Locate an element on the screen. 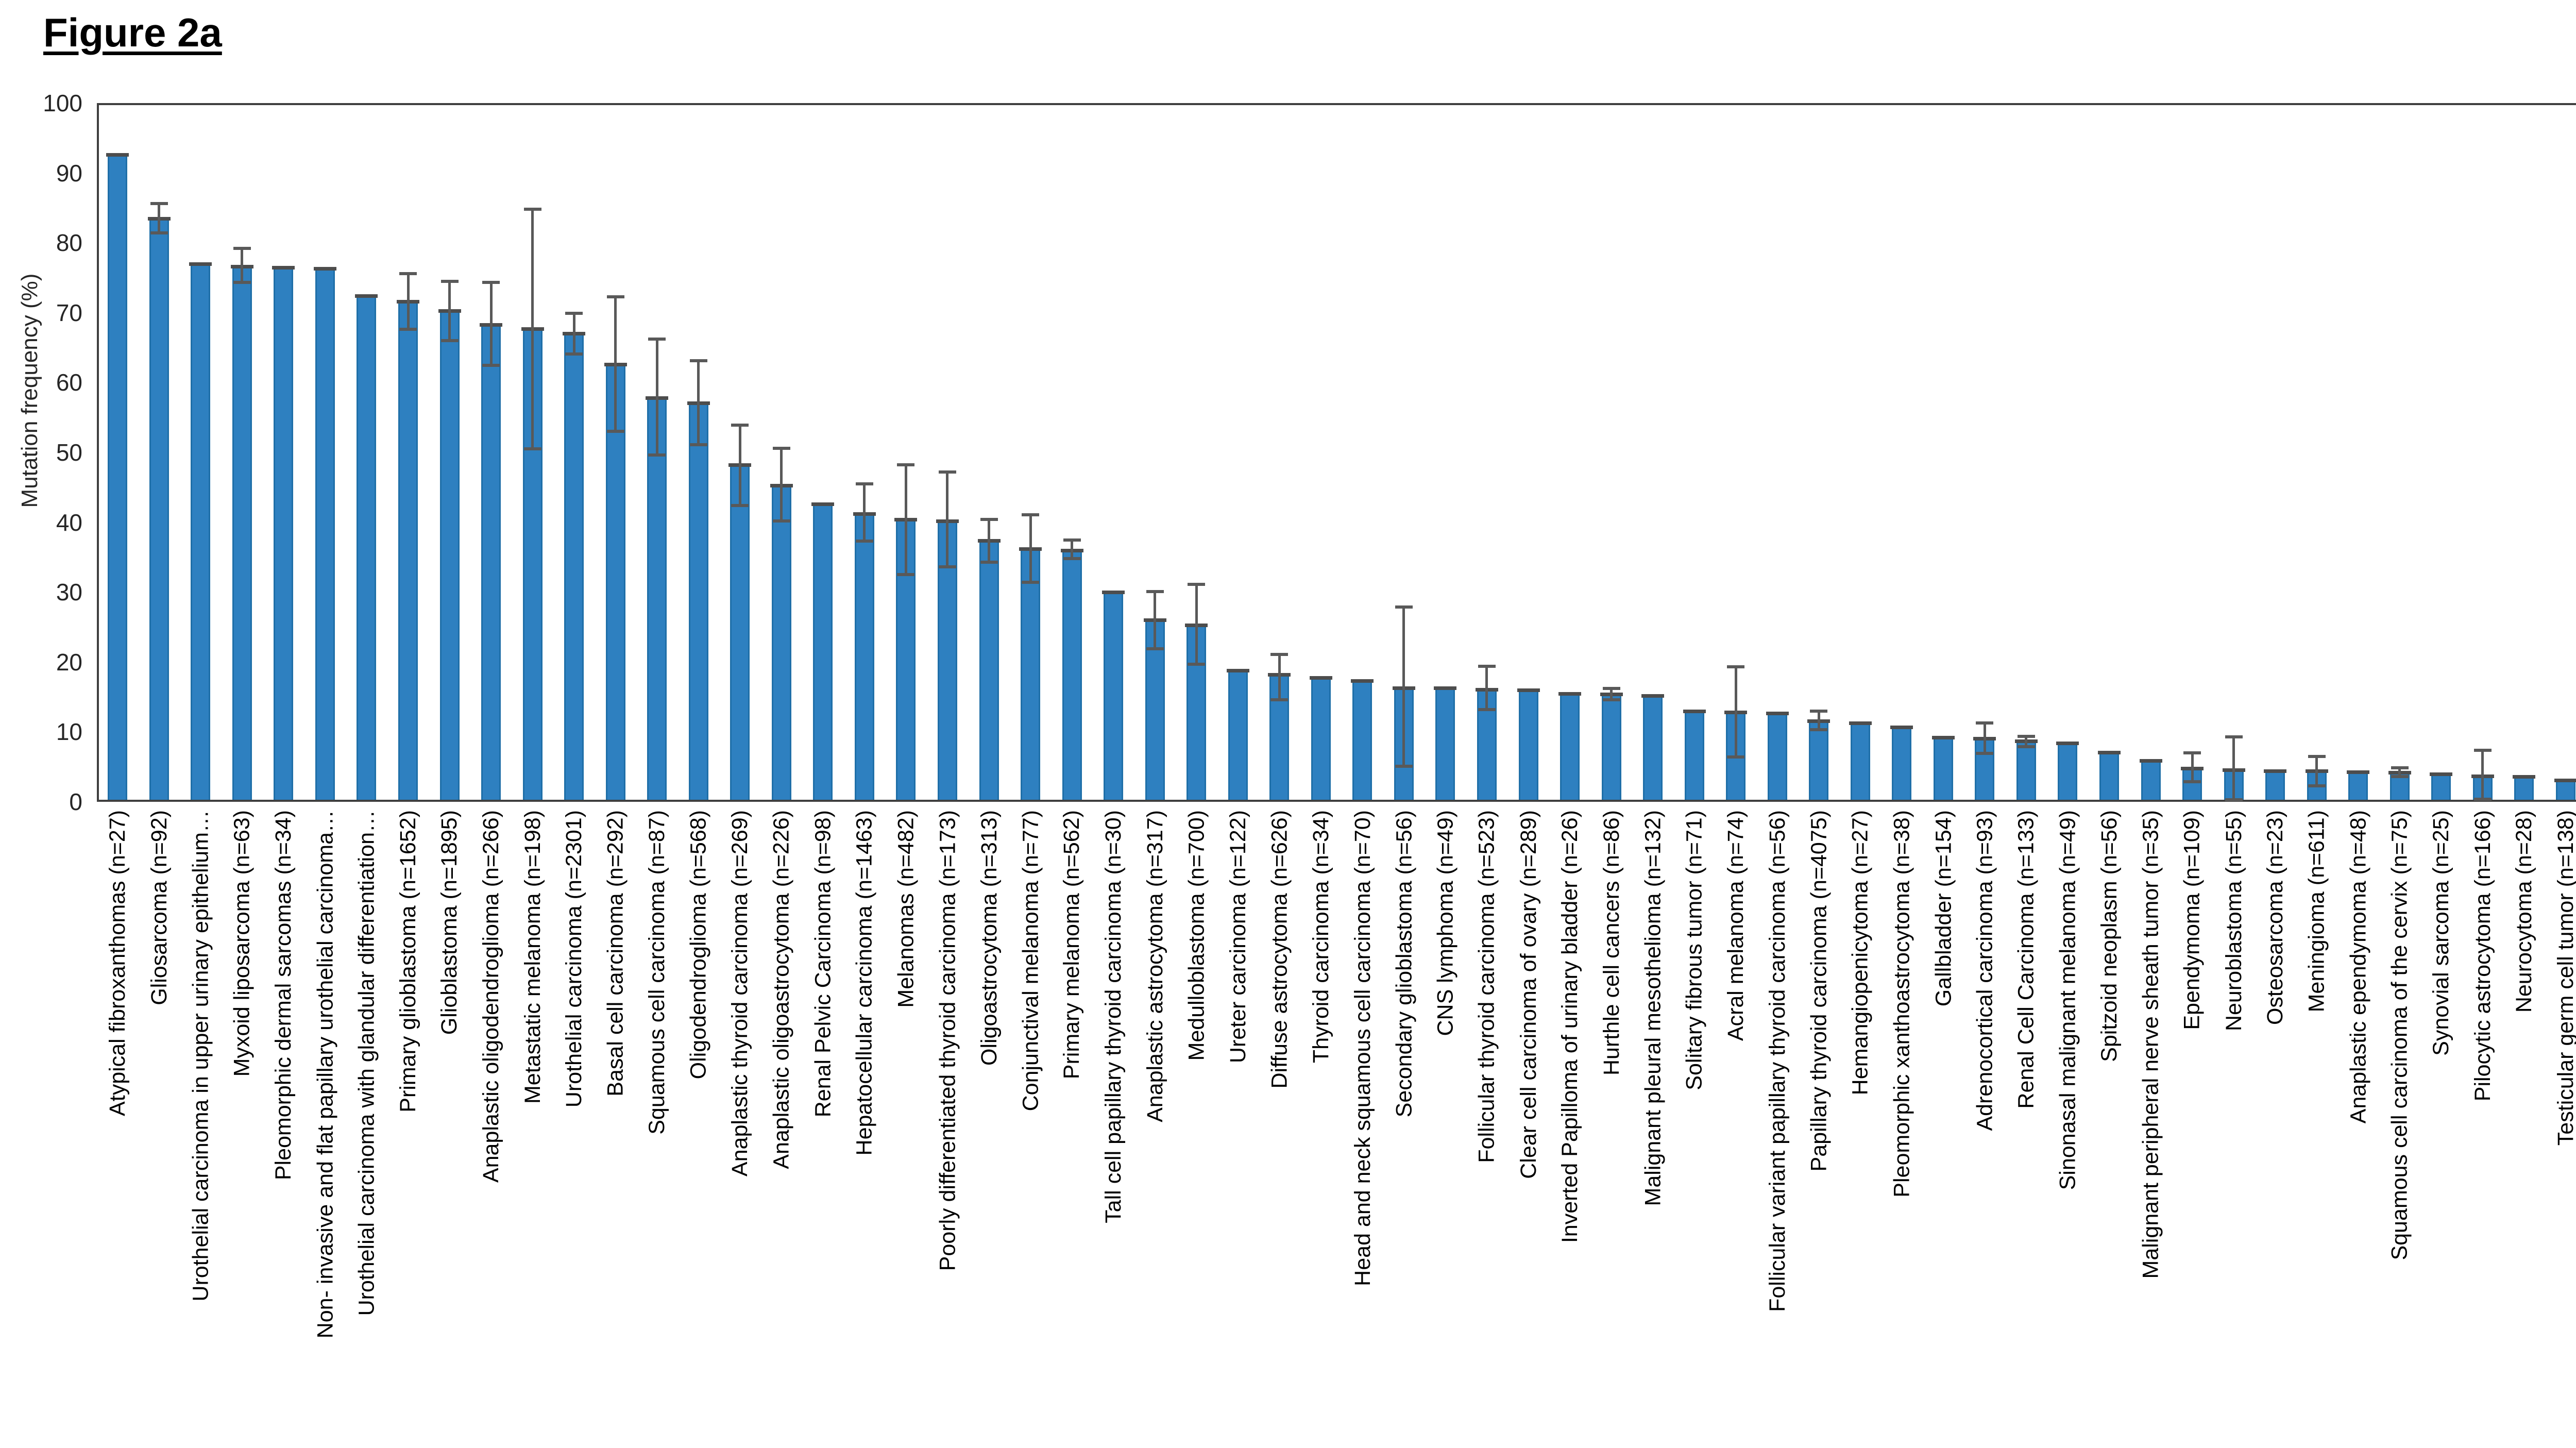 The width and height of the screenshot is (2576, 1448). category-label: Primary melanoma (n=562) is located at coordinates (1071, 945).